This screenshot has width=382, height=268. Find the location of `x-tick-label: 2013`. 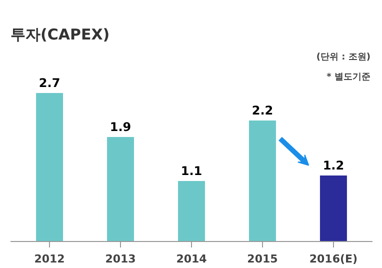

x-tick-label: 2013 is located at coordinates (120, 259).